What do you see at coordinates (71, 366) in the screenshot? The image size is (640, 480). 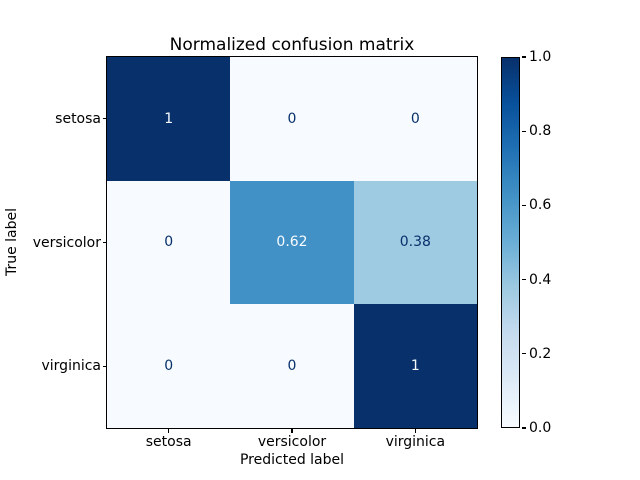 I see `y-tick-label: virginica` at bounding box center [71, 366].